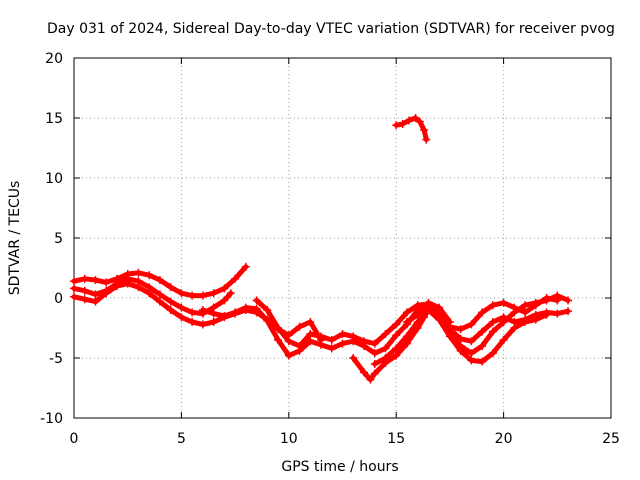 The width and height of the screenshot is (640, 480). What do you see at coordinates (396, 439) in the screenshot?
I see `x-tick-label: 15` at bounding box center [396, 439].